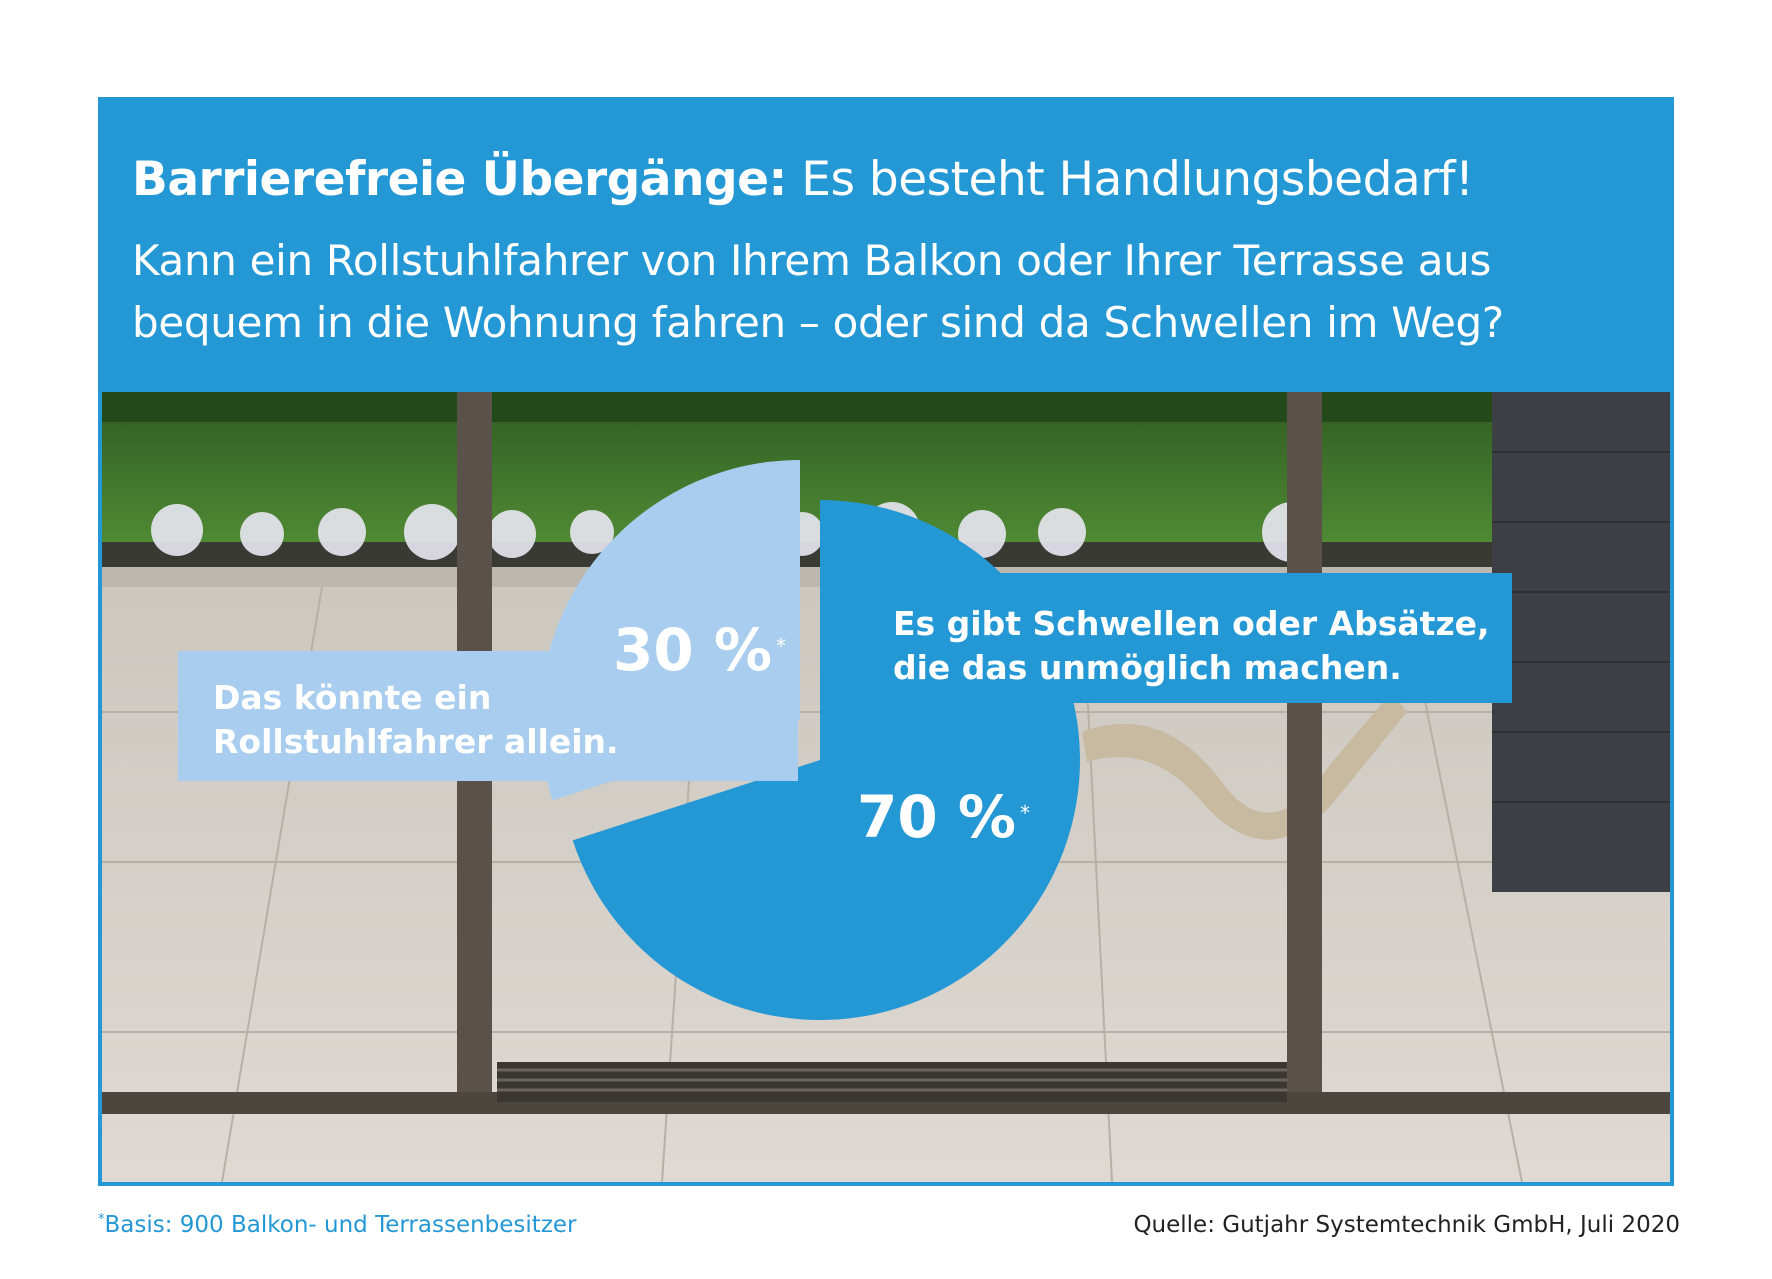 This screenshot has height=1279, width=1772. Describe the element at coordinates (781, 646) in the screenshot. I see `value-label-30-marker: *` at that location.